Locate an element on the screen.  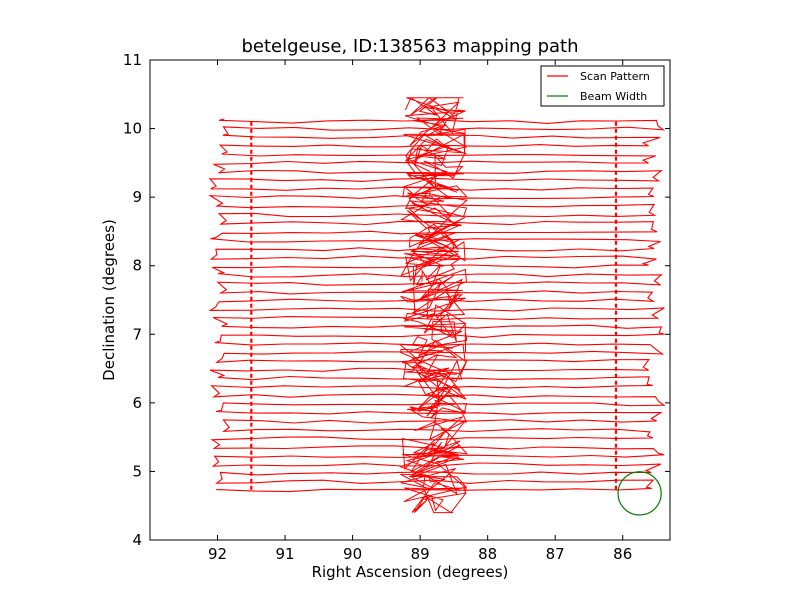
y-tick-label: 7 is located at coordinates (137, 334).